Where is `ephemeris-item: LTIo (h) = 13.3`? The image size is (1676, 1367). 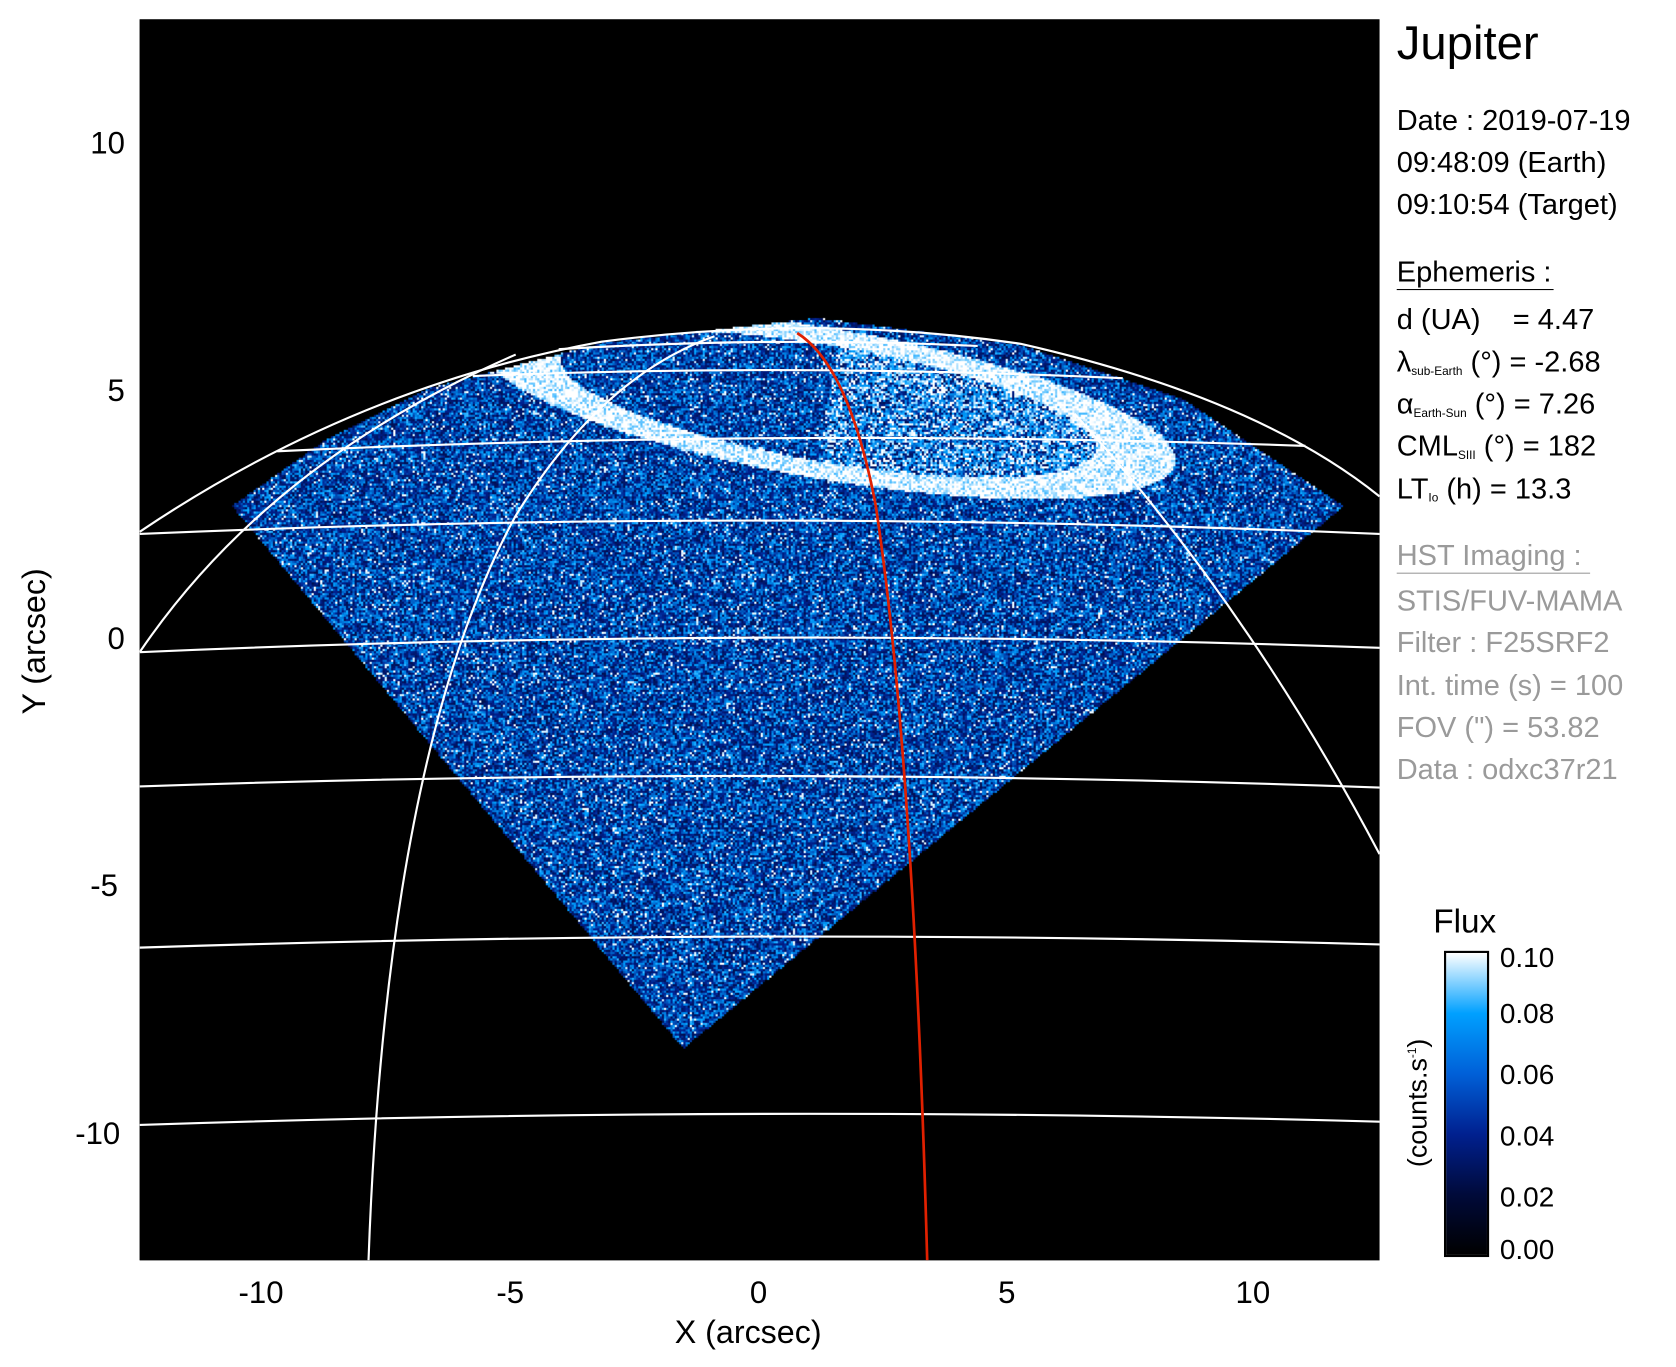
ephemeris-item: LTIo (h) = 13.3 is located at coordinates (1484, 489).